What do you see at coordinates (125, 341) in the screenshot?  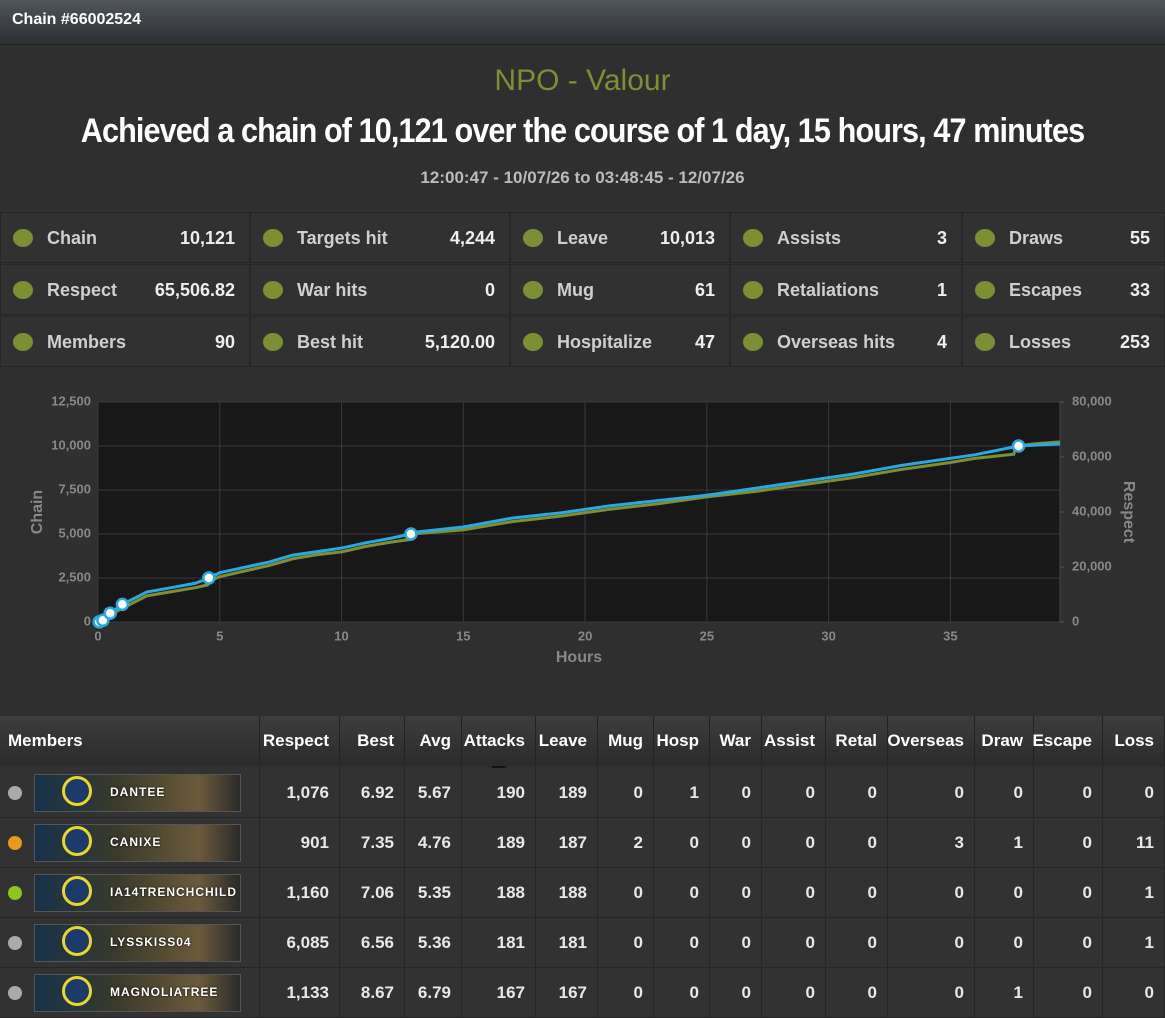 I see `stat-cell: Members 90` at bounding box center [125, 341].